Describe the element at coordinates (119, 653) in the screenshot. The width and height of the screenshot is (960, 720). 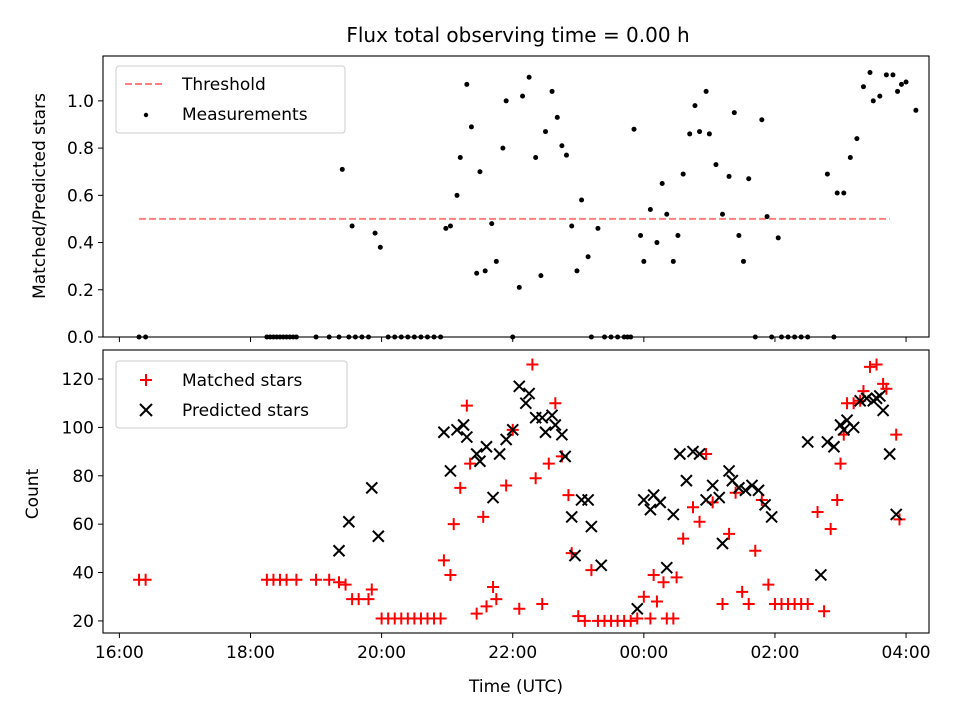
I see `x-tick-label: 16:00` at that location.